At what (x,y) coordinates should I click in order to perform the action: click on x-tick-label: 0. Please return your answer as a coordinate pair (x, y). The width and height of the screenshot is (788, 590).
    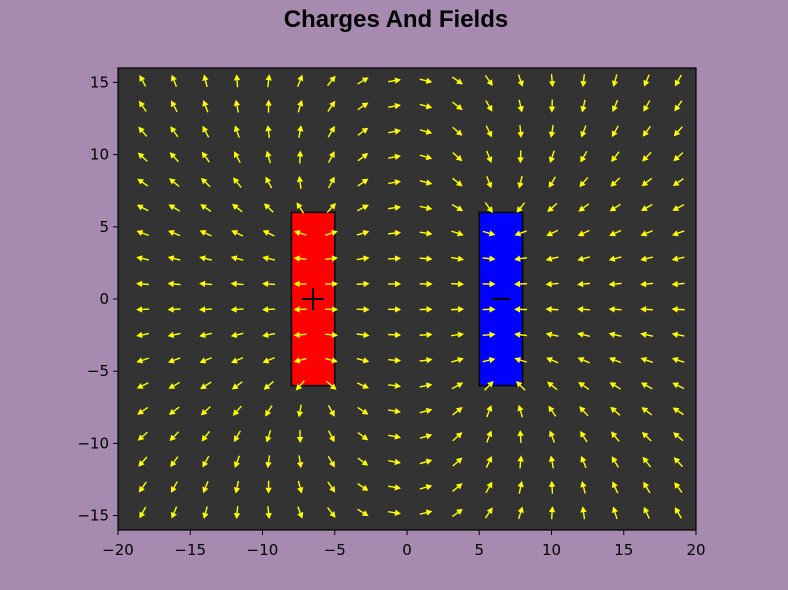
    Looking at the image, I should click on (407, 550).